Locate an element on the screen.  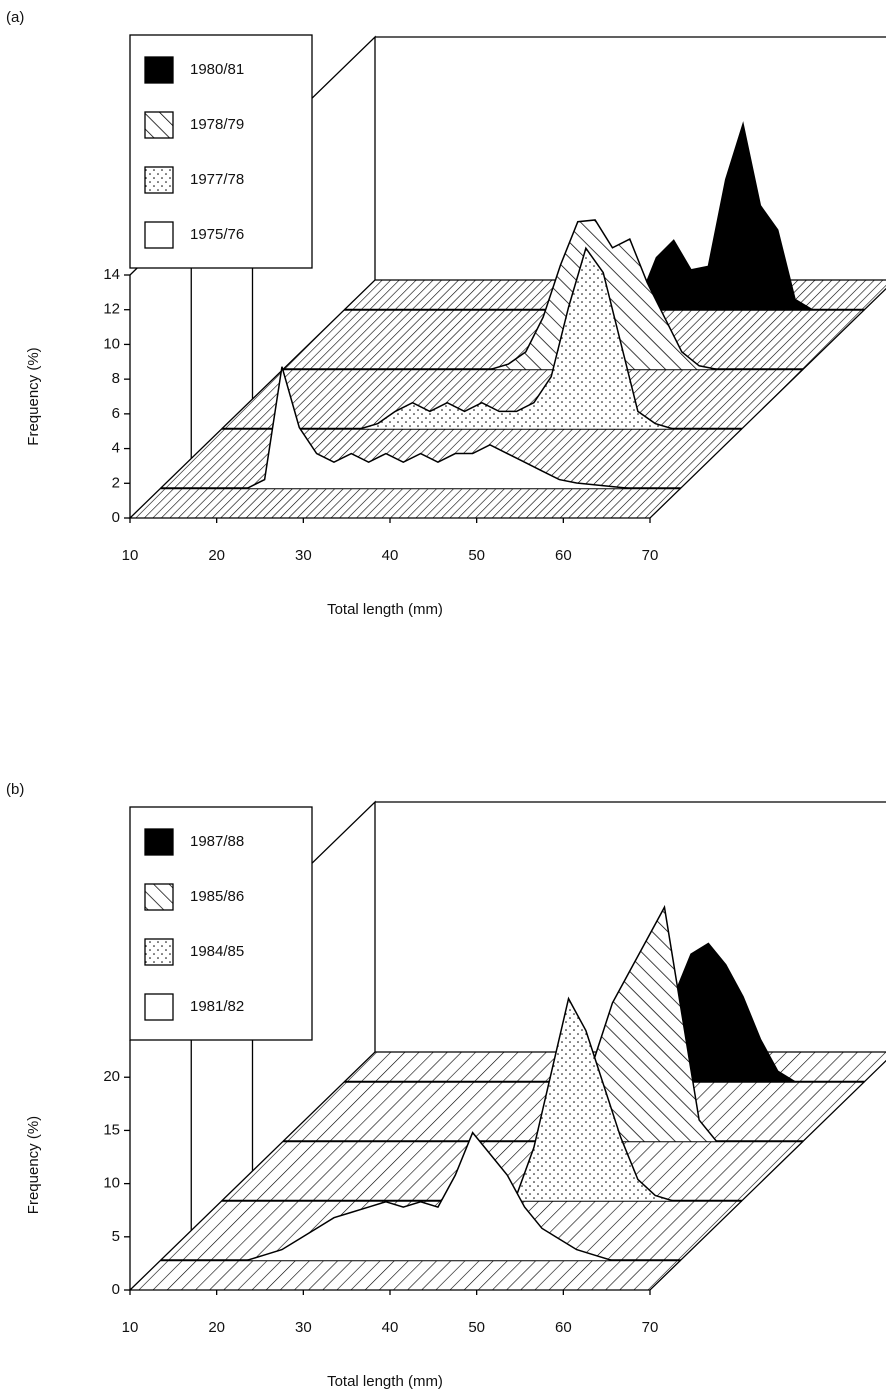
legend-label: 1987/88 is located at coordinates (217, 841).